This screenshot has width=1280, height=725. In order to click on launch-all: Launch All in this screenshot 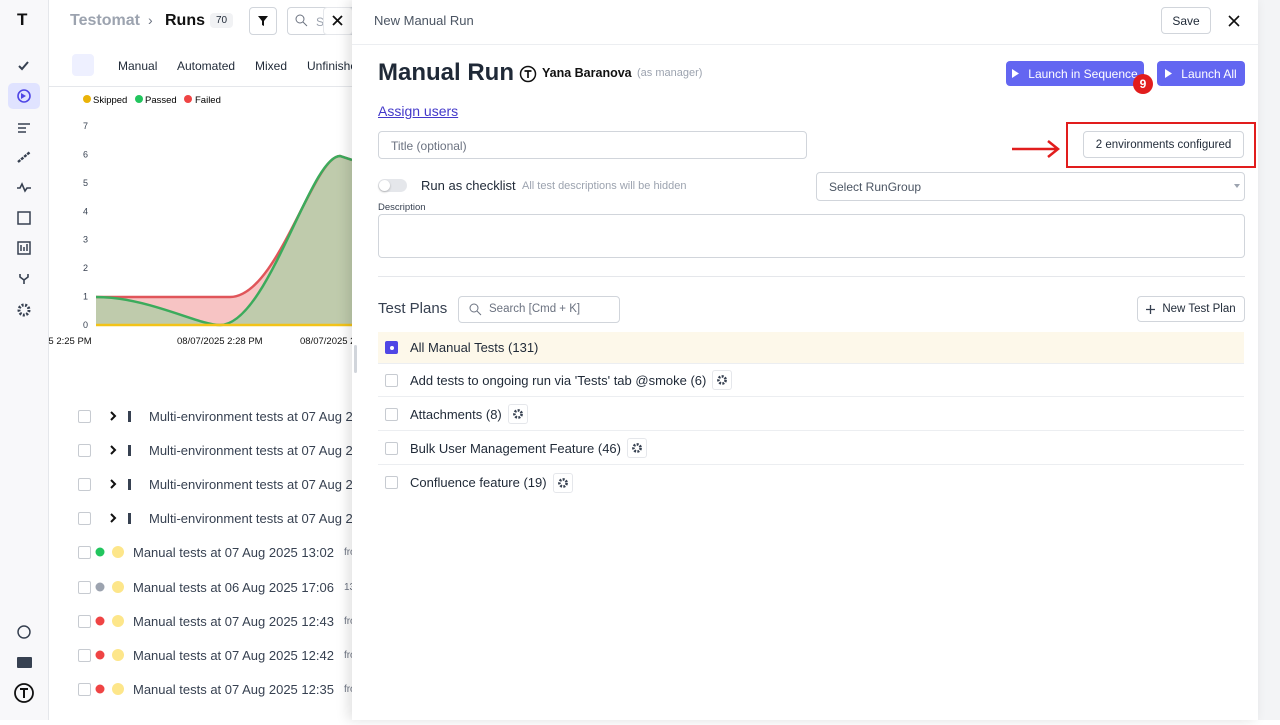, I will do `click(1201, 73)`.